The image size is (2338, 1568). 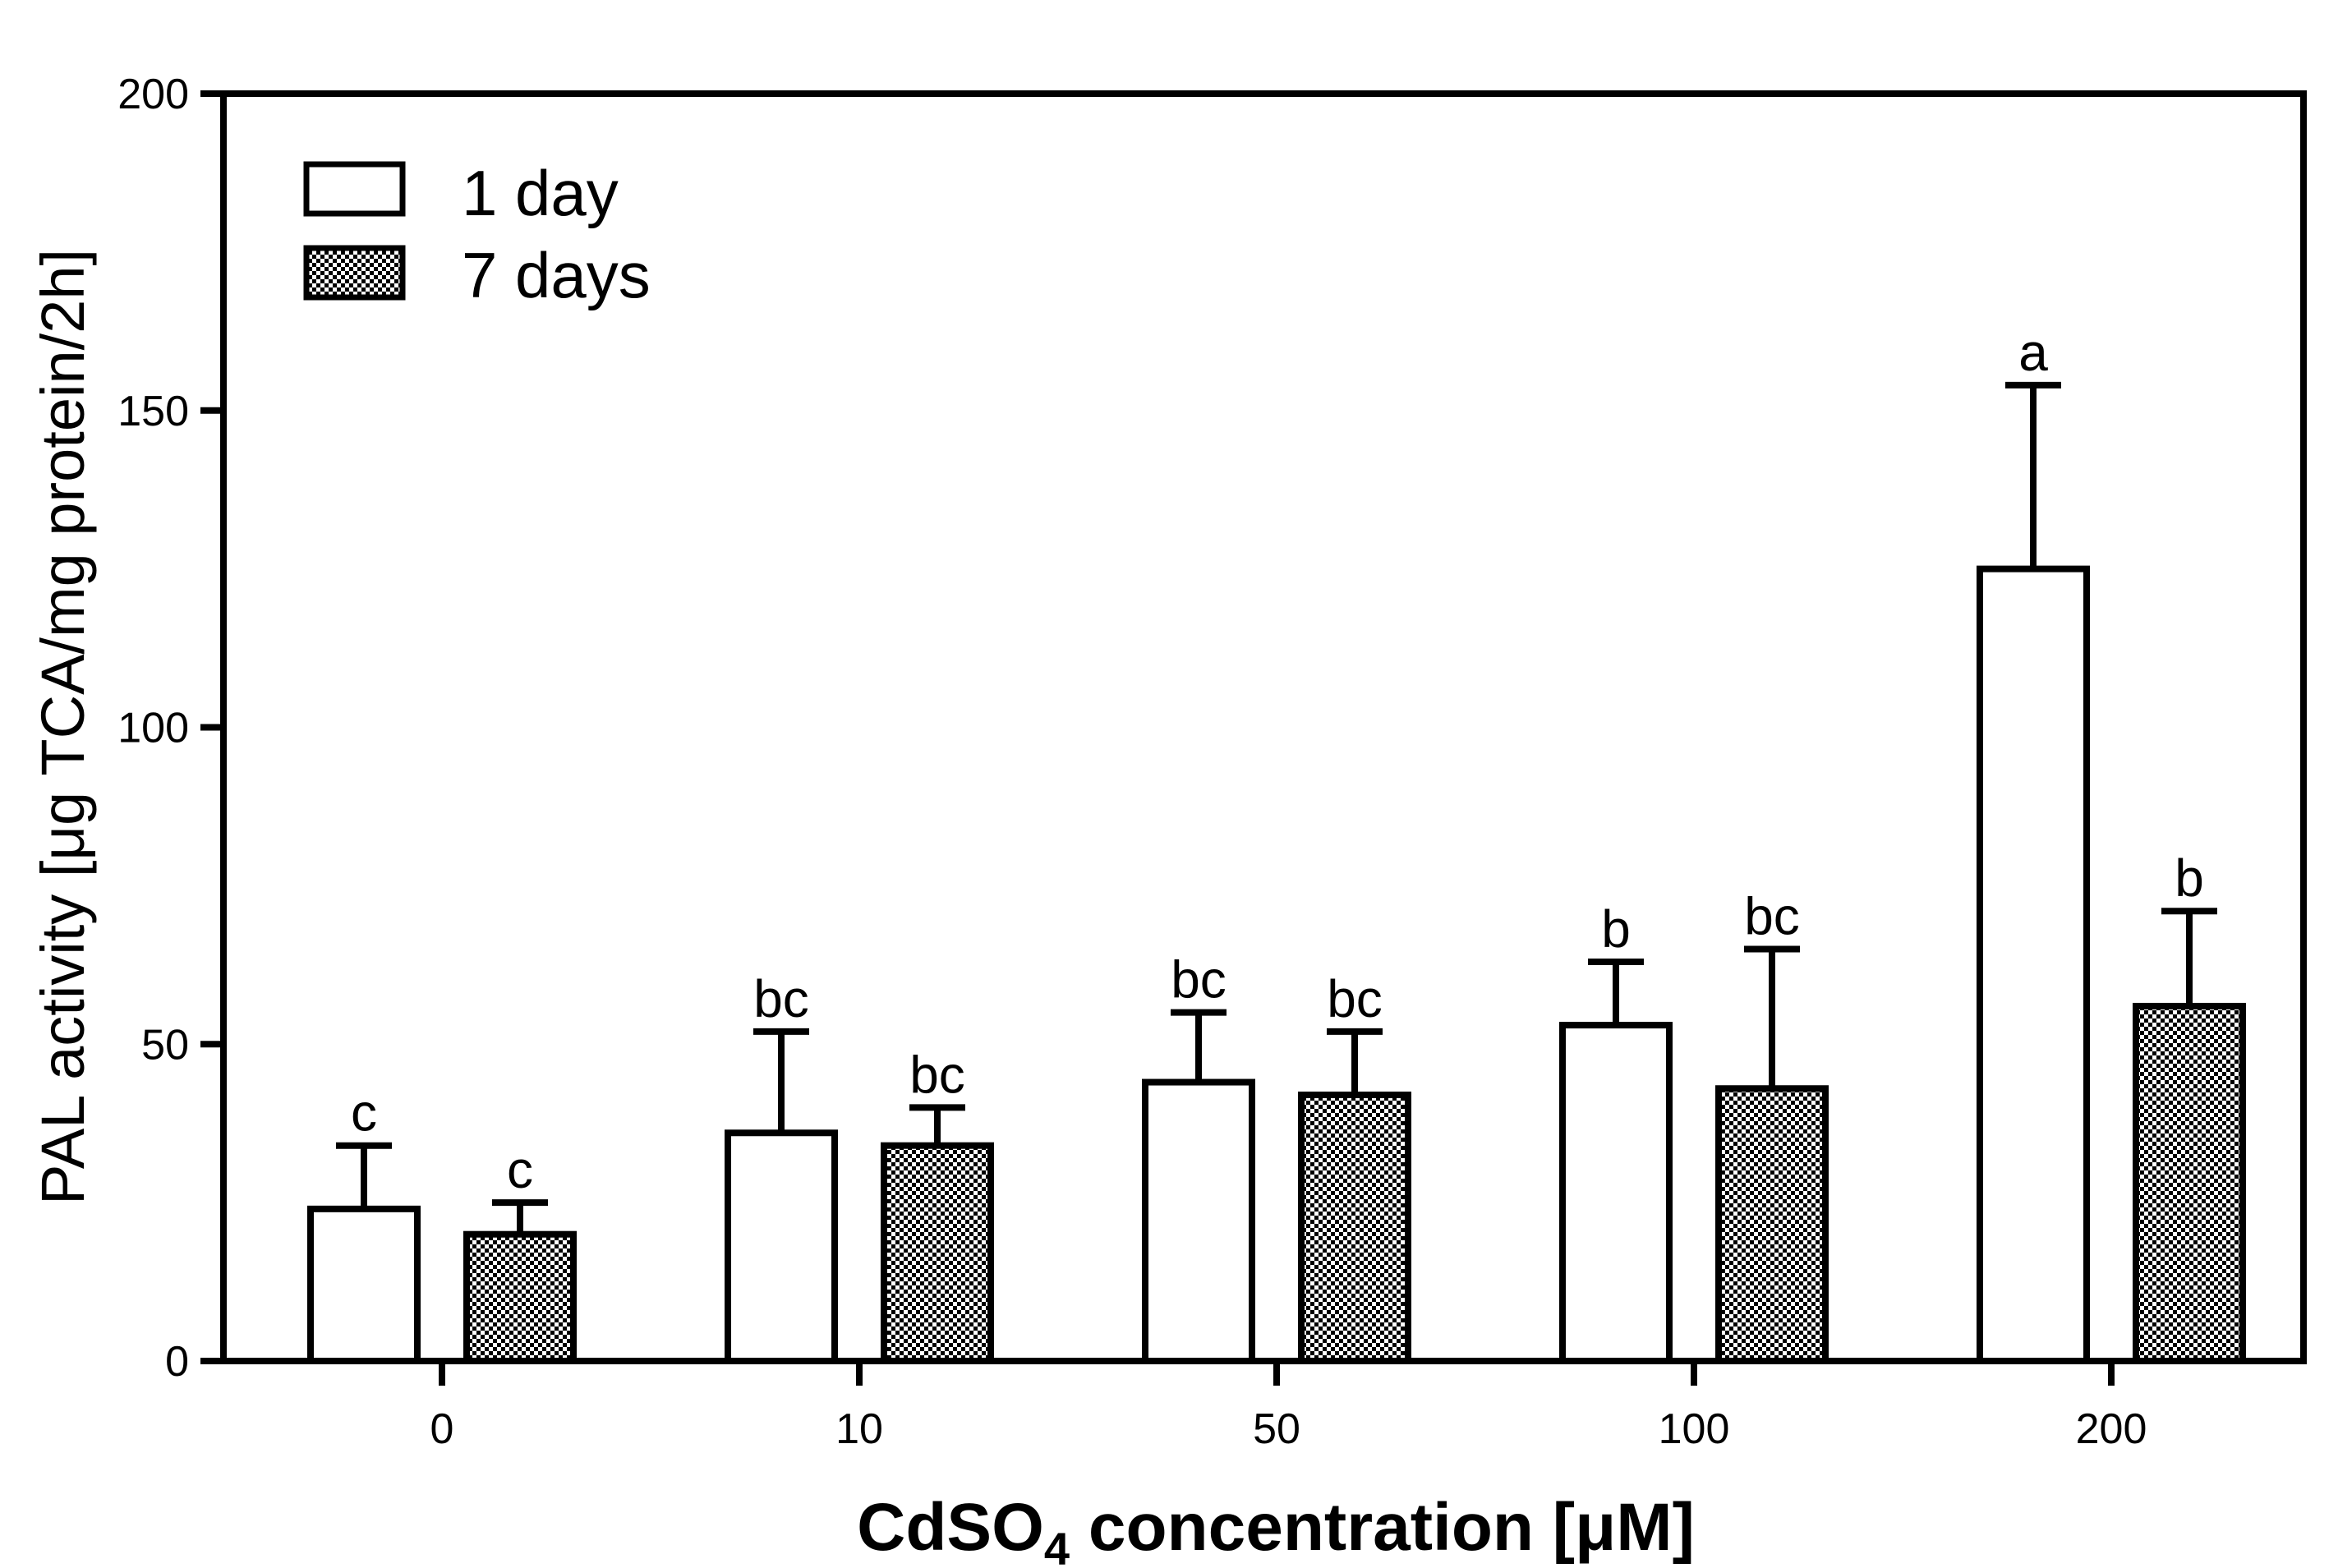 What do you see at coordinates (364, 1113) in the screenshot?
I see `significance-label-1-day-0: c` at bounding box center [364, 1113].